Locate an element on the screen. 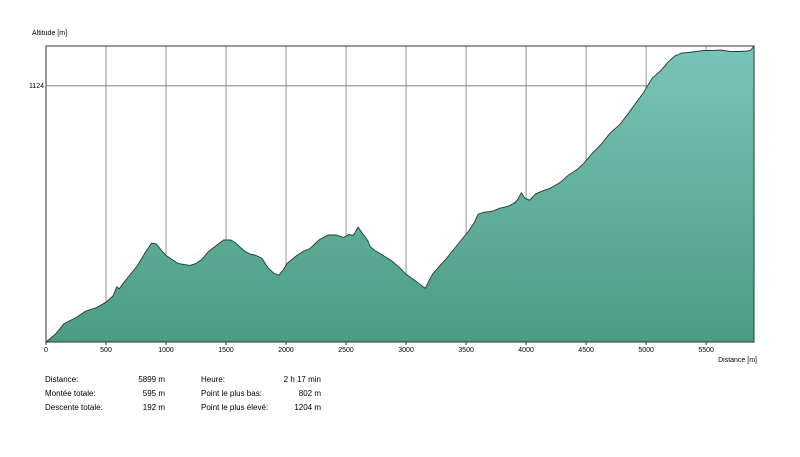  stat-label: Point le plus bas: is located at coordinates (231, 393).